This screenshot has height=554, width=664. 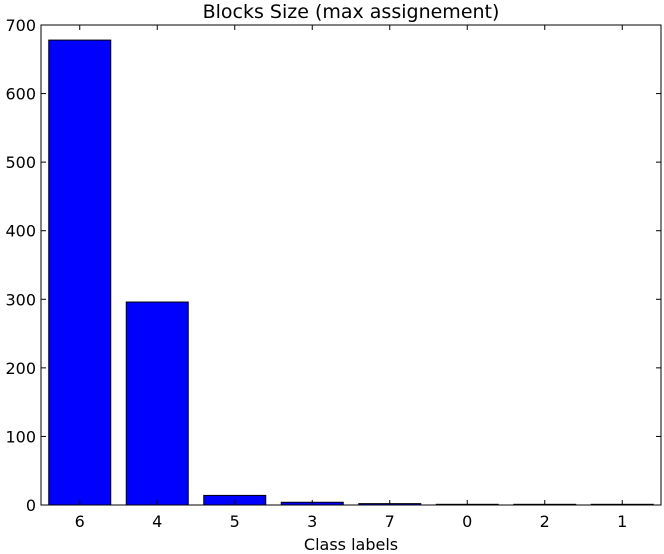 I want to click on x-tick-label: 4, so click(x=157, y=521).